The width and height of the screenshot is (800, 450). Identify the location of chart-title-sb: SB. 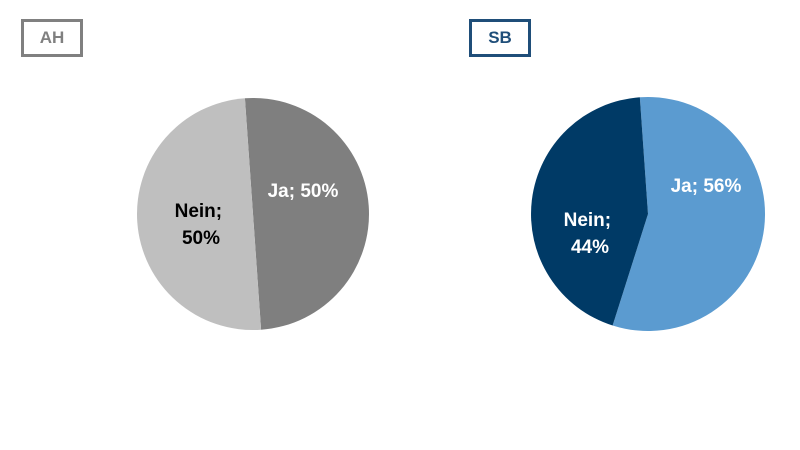
(500, 38).